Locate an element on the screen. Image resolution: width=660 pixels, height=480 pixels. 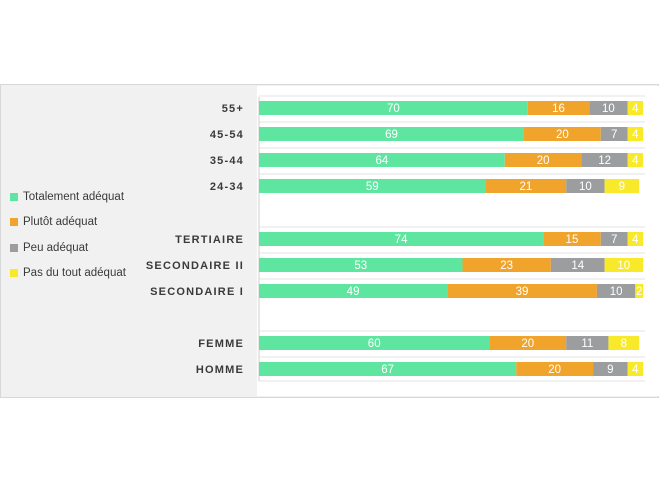
category-label-8: HOMME is located at coordinates (220, 370).